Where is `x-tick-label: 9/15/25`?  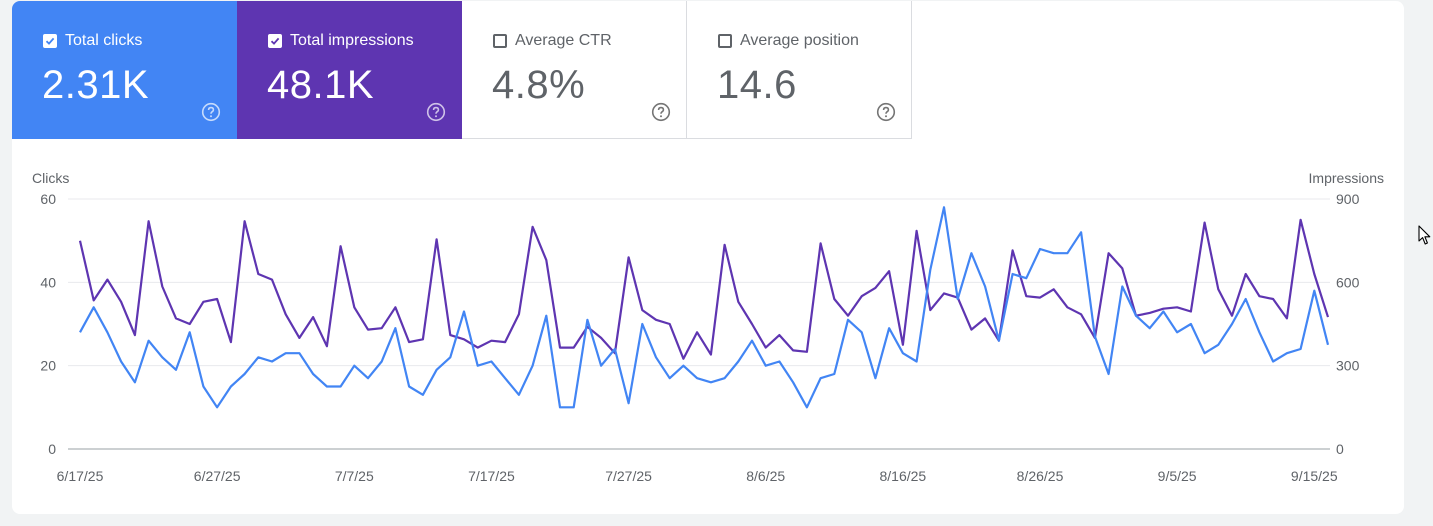
x-tick-label: 9/15/25 is located at coordinates (1314, 476).